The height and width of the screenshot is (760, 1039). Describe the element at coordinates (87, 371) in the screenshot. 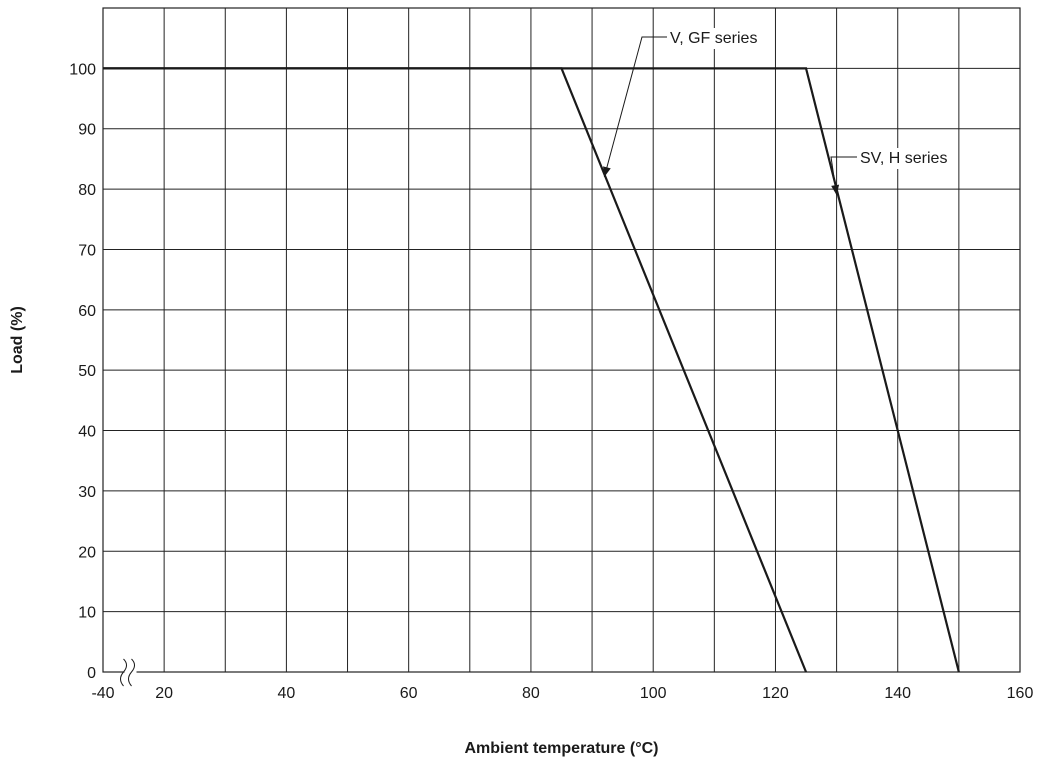

I see `y-tick-label: 50` at that location.